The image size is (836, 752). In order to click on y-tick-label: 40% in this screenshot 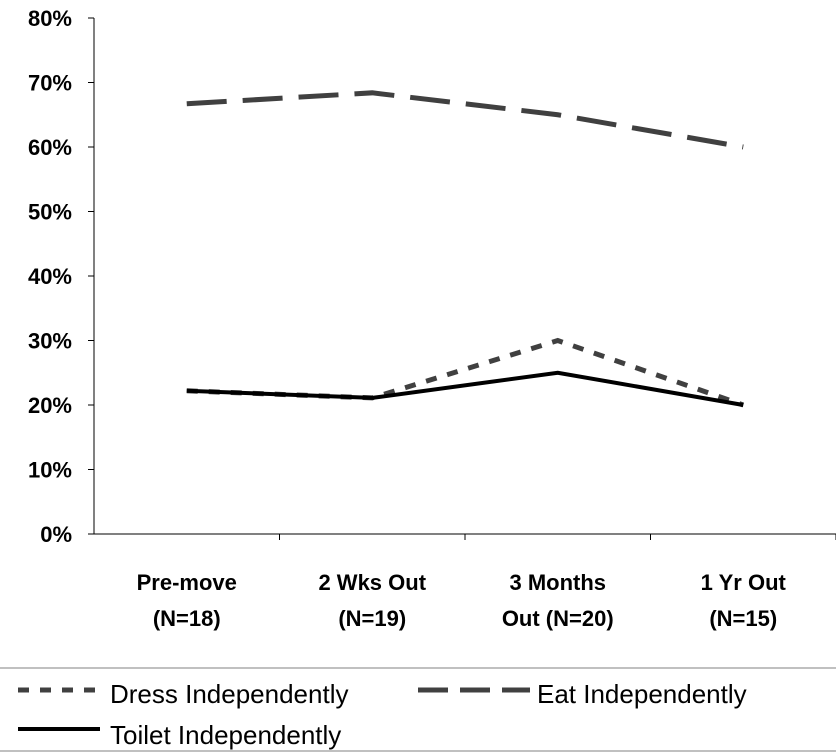, I will do `click(50, 276)`.